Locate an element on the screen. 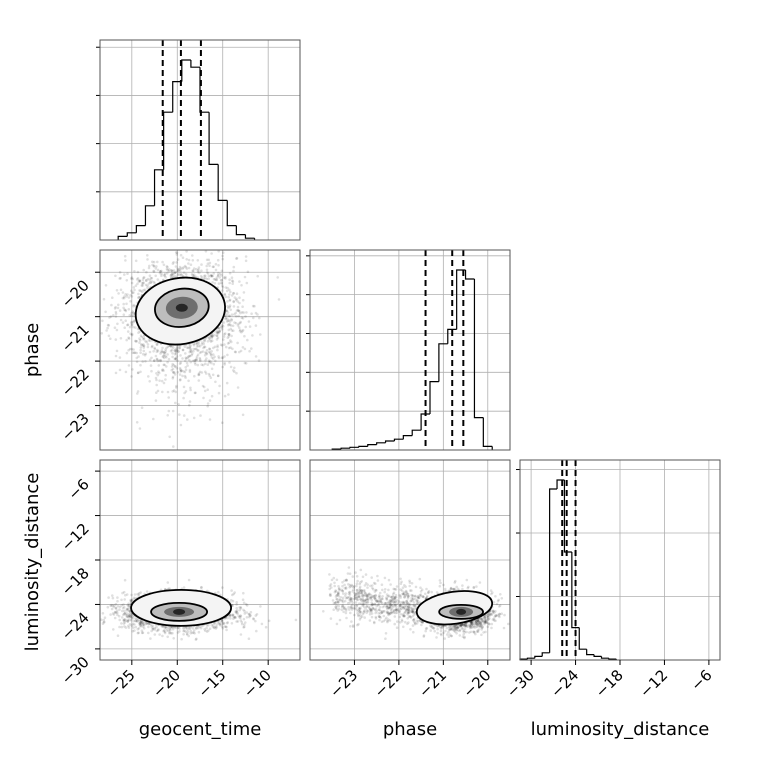 The image size is (760, 760). grid-hist-phase is located at coordinates (408, 350).